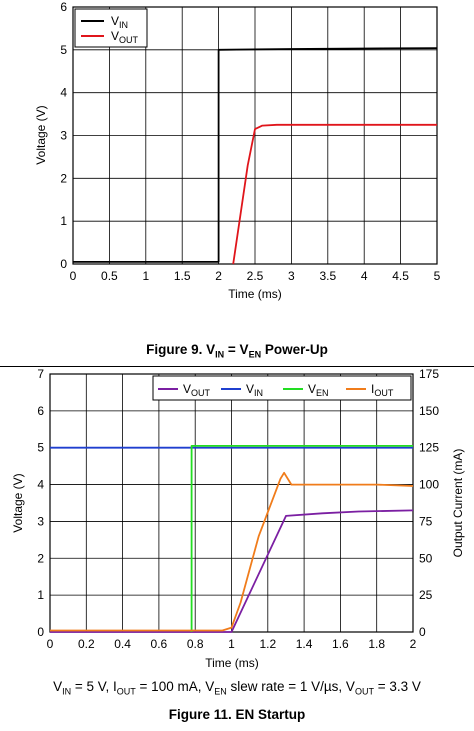  Describe the element at coordinates (220, 354) in the screenshot. I see `caption-sub: IN` at that location.